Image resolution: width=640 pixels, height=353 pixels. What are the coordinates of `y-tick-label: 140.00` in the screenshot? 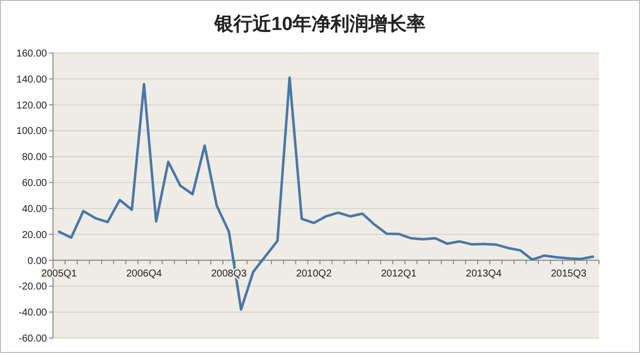 It's located at (32, 80).